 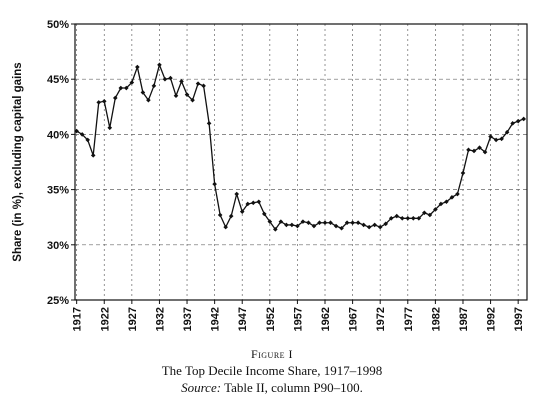 What do you see at coordinates (243, 319) in the screenshot?
I see `x-tick-label: 1947` at bounding box center [243, 319].